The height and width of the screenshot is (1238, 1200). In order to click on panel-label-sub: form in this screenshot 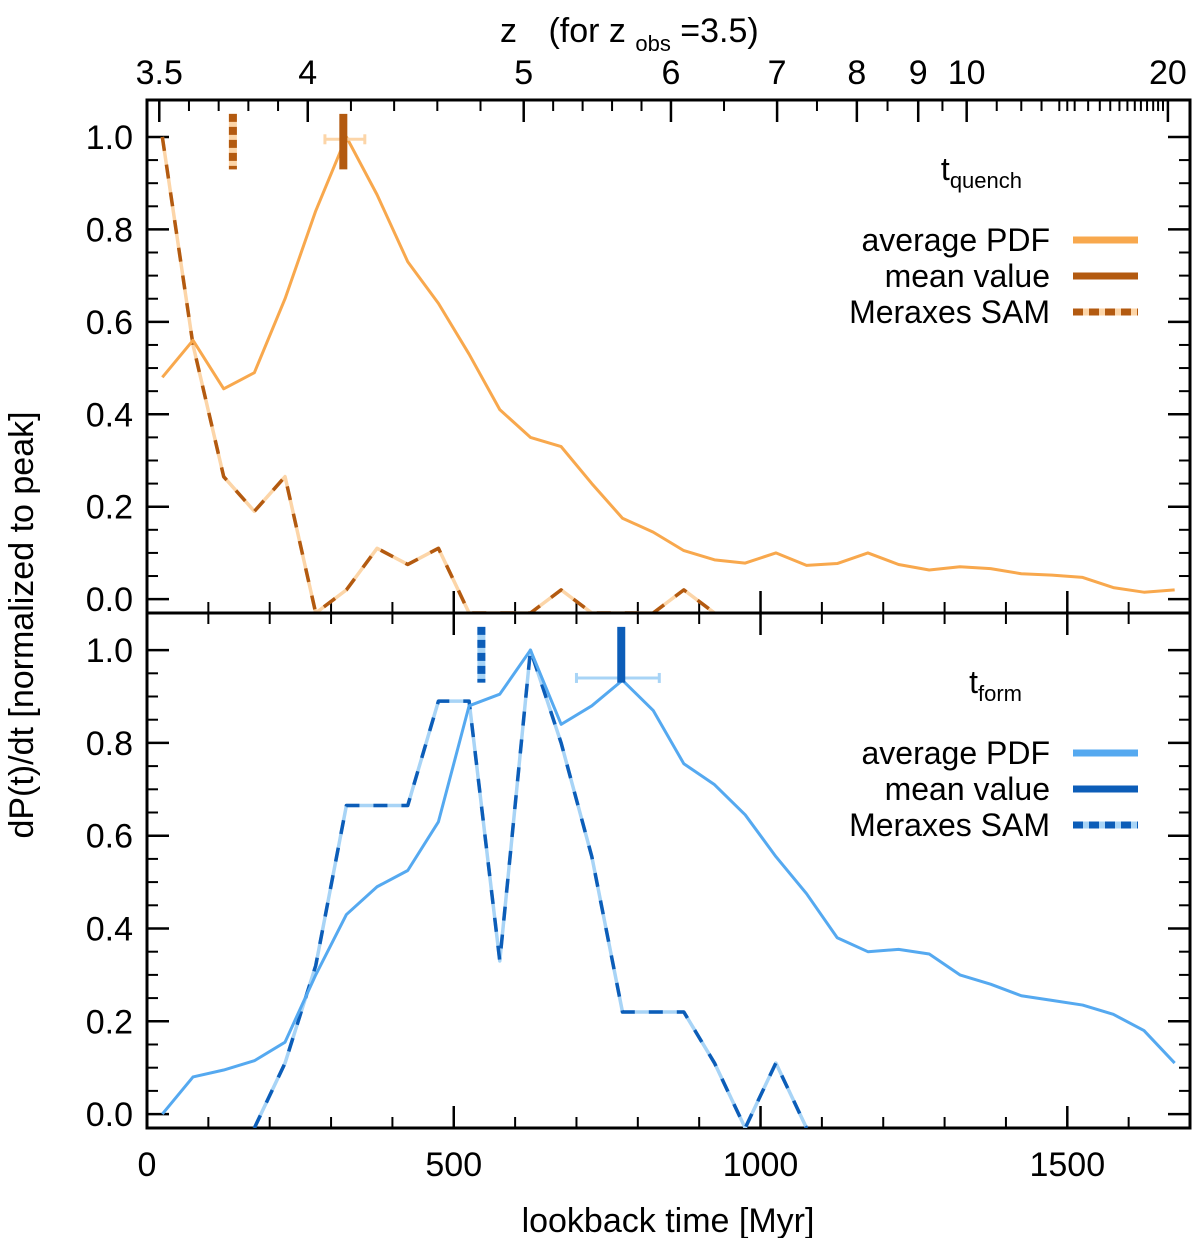, I will do `click(1000, 693)`.